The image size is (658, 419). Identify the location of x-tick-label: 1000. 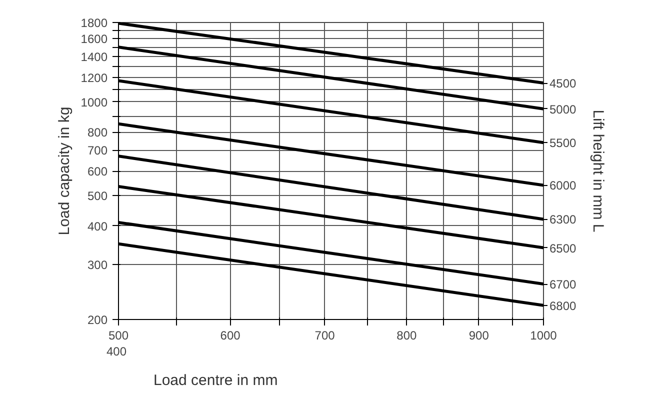
(544, 335).